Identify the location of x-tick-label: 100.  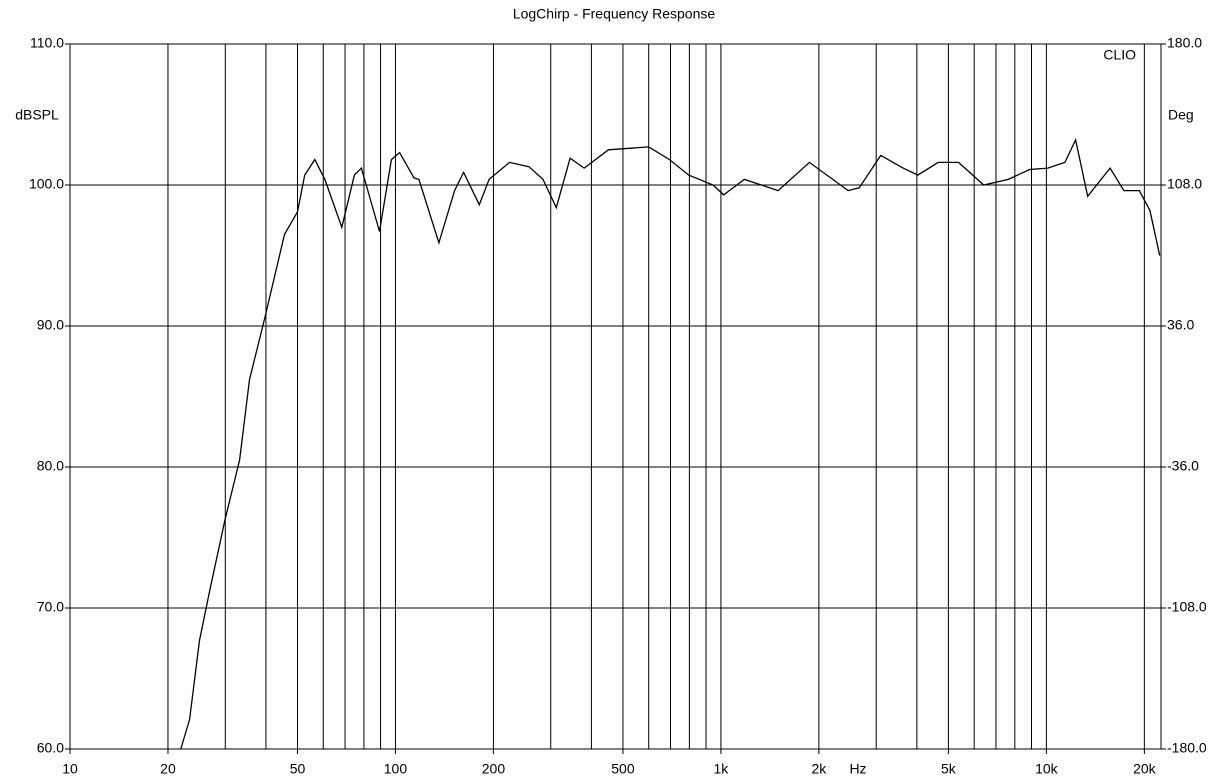
(396, 769).